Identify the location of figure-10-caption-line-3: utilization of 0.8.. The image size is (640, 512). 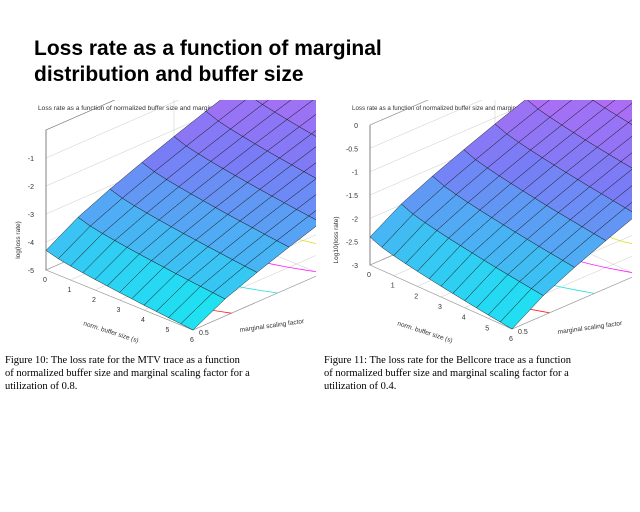
(41, 386).